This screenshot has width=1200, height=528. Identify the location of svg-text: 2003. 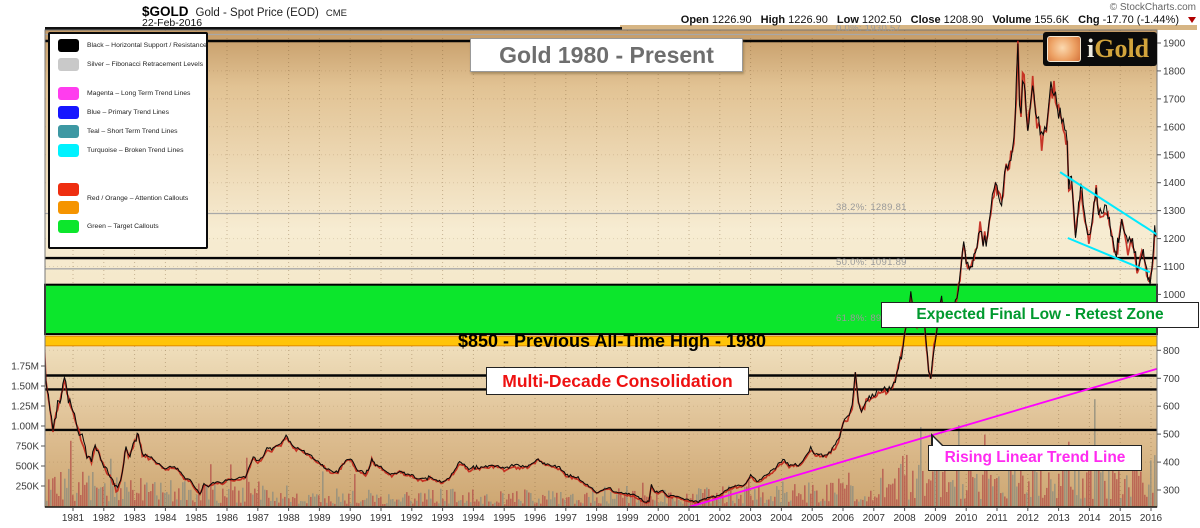
(750, 518).